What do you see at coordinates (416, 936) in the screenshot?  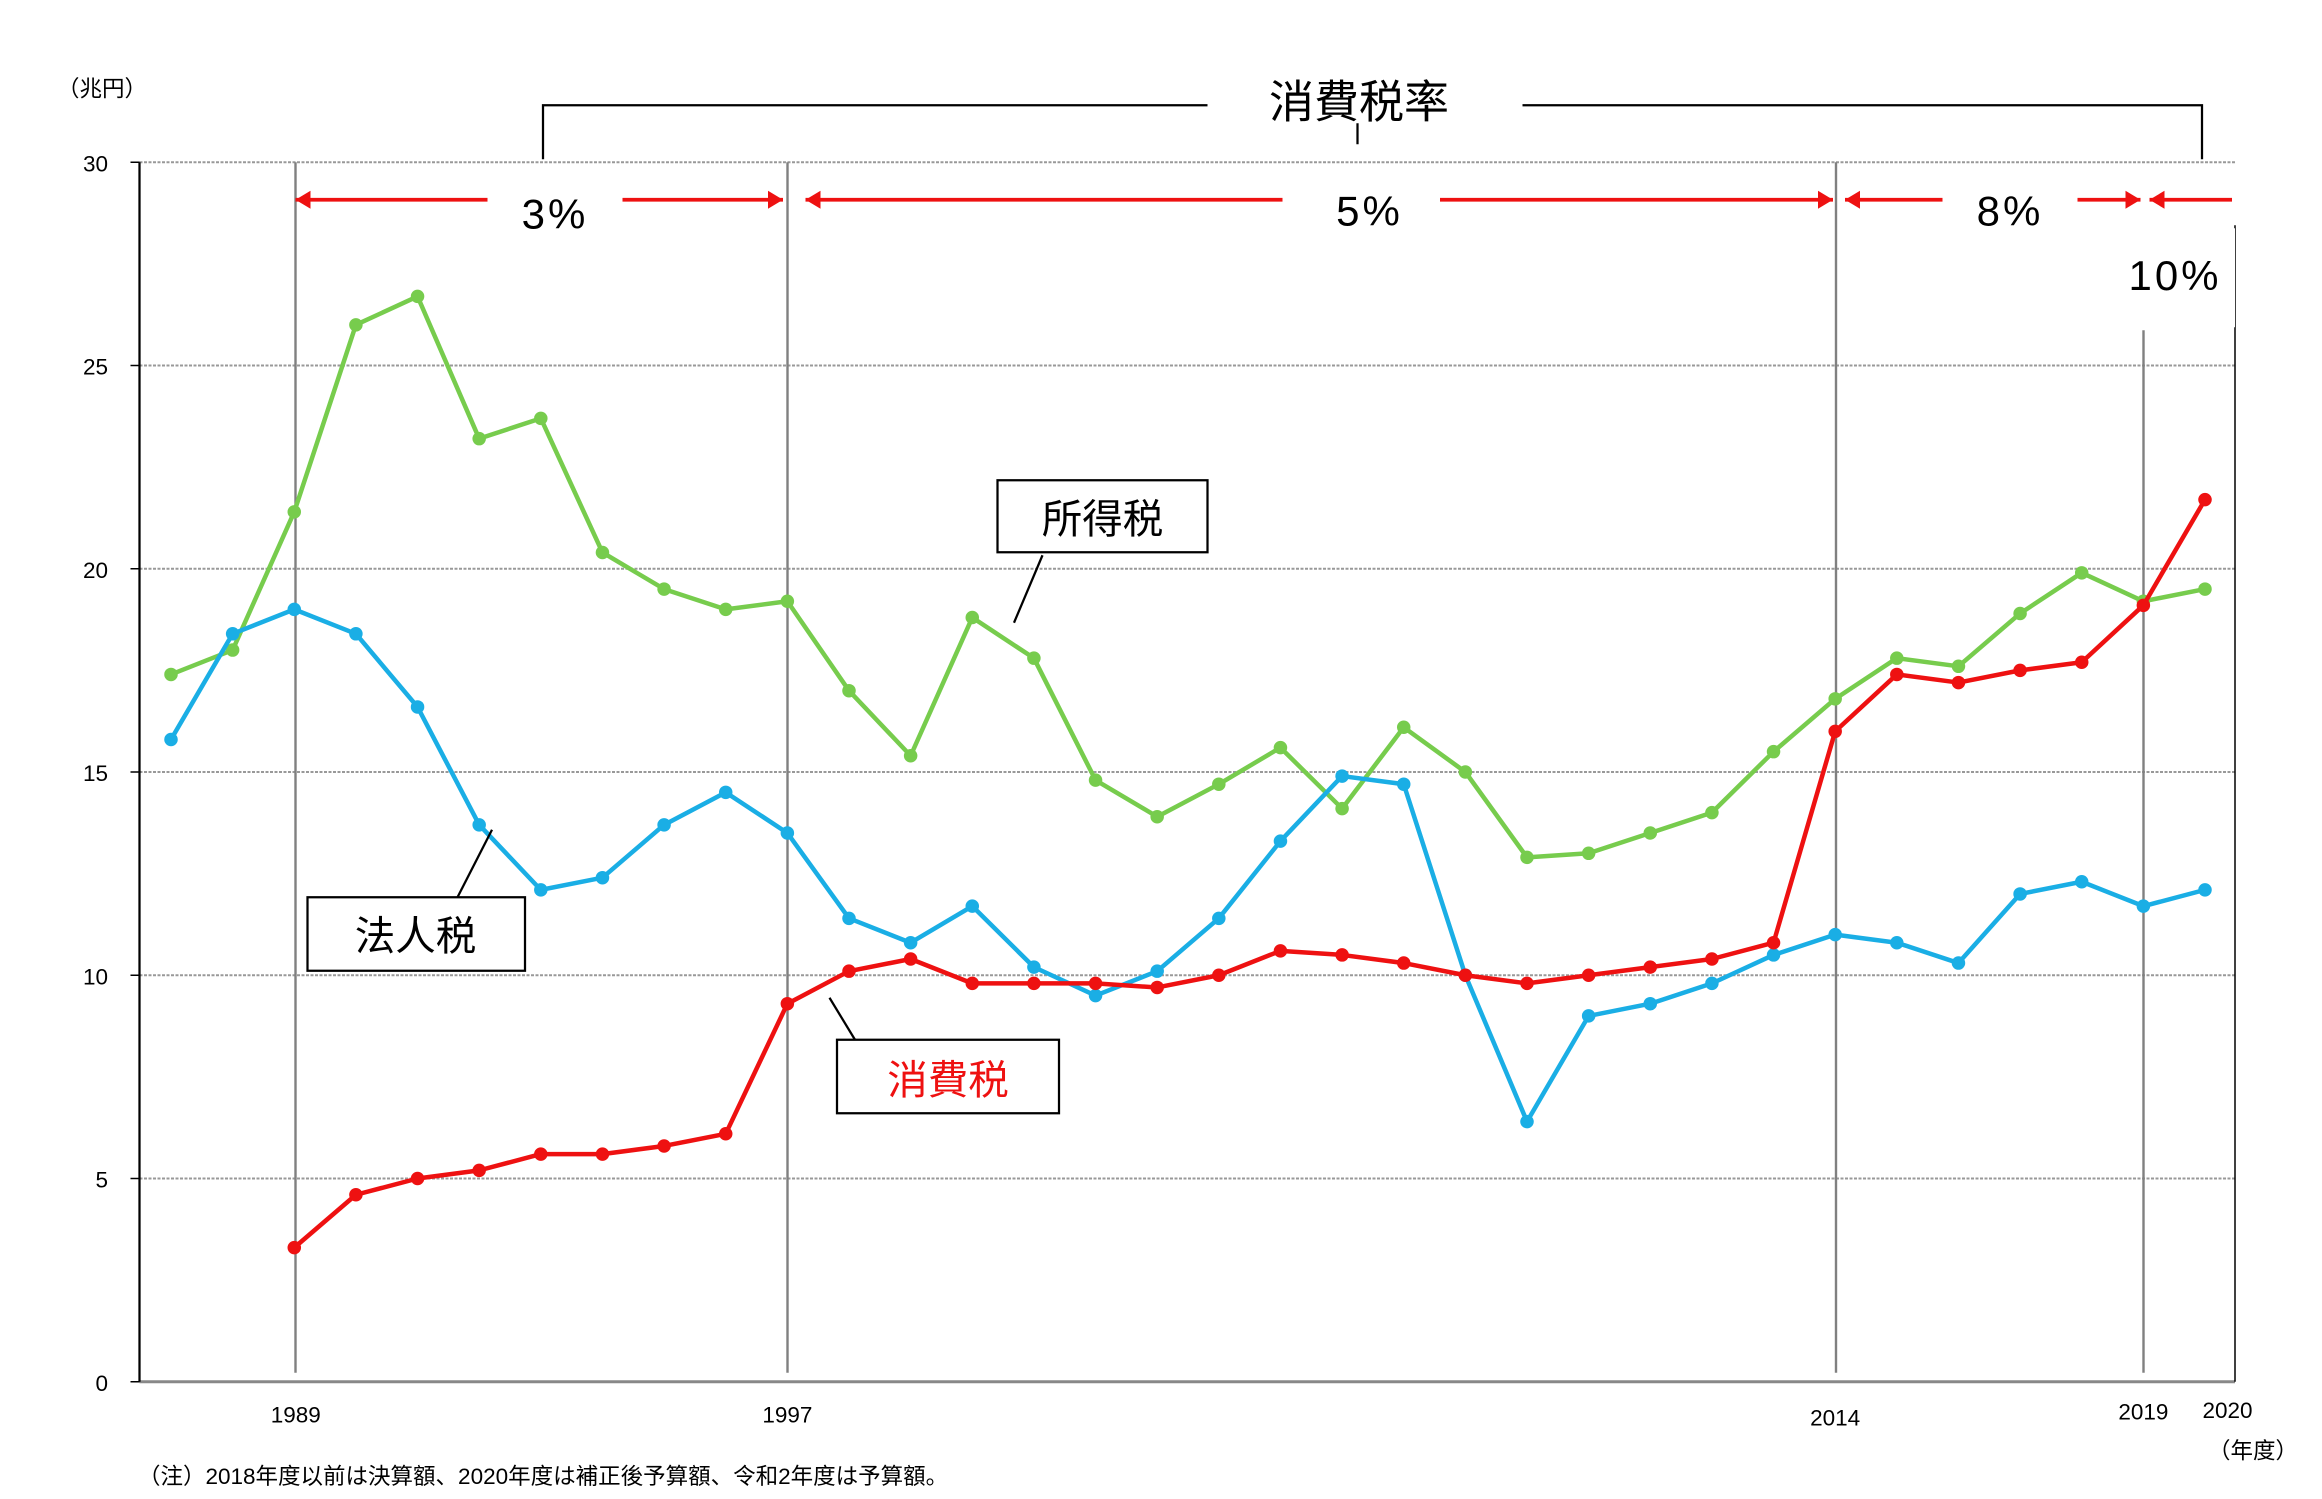 I see `corporate-tax-label: 法人税` at bounding box center [416, 936].